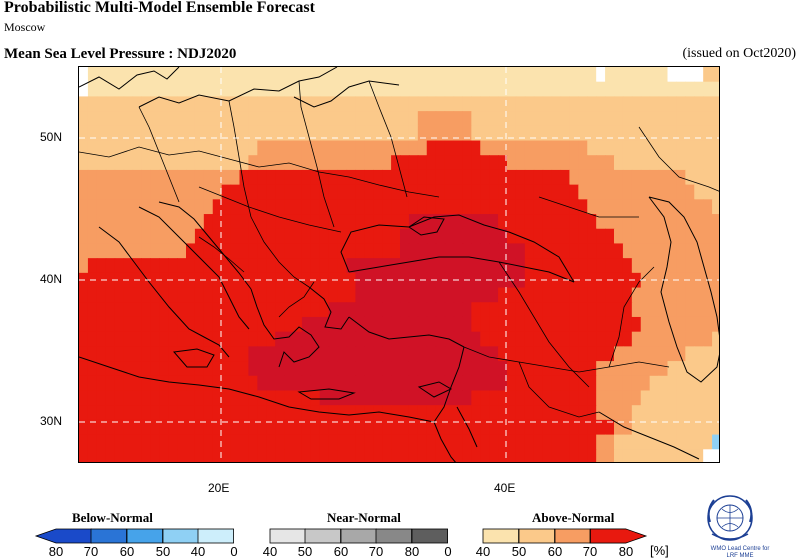 The width and height of the screenshot is (800, 560). Describe the element at coordinates (429, 536) in the screenshot. I see `legend-swatch` at that location.